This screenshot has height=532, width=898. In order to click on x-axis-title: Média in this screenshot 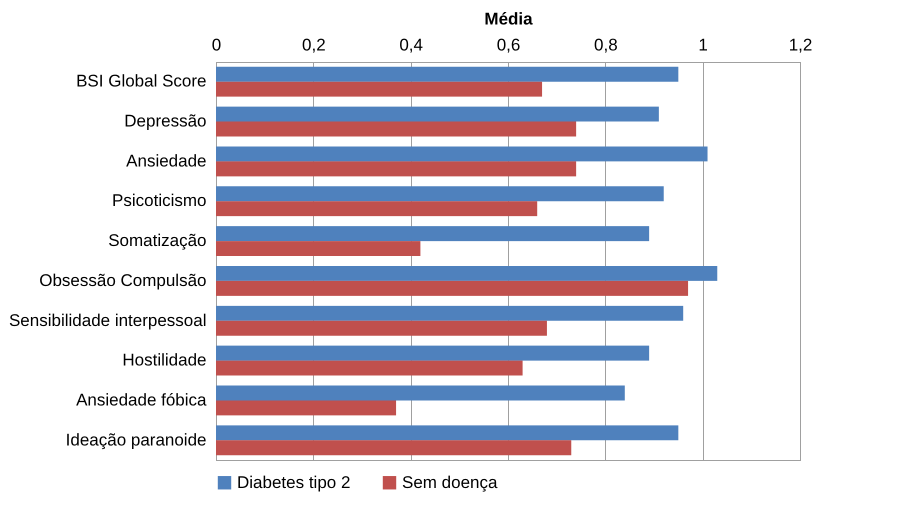, I will do `click(509, 19)`.